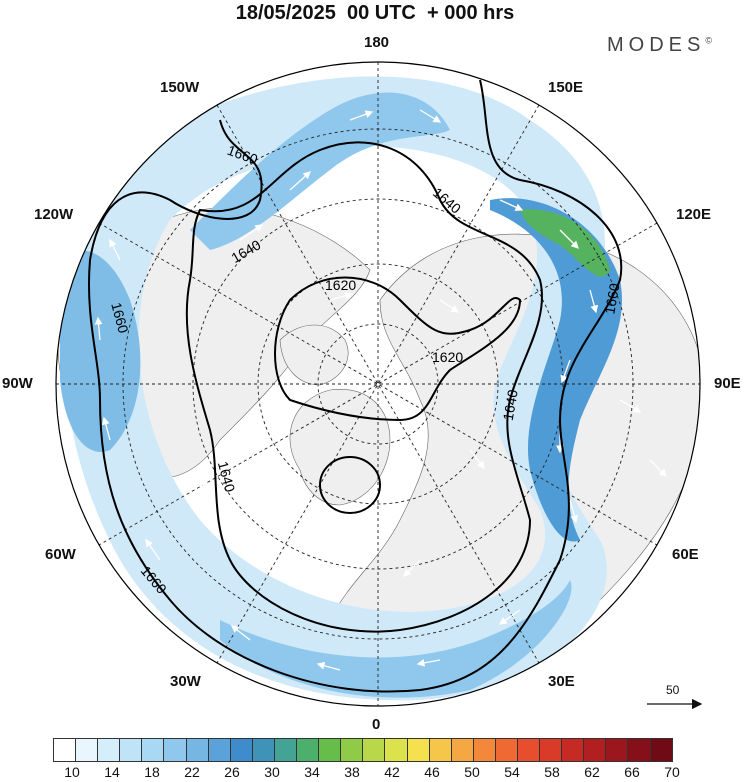  What do you see at coordinates (708, 40) in the screenshot?
I see `brand-copyright: ©` at bounding box center [708, 40].